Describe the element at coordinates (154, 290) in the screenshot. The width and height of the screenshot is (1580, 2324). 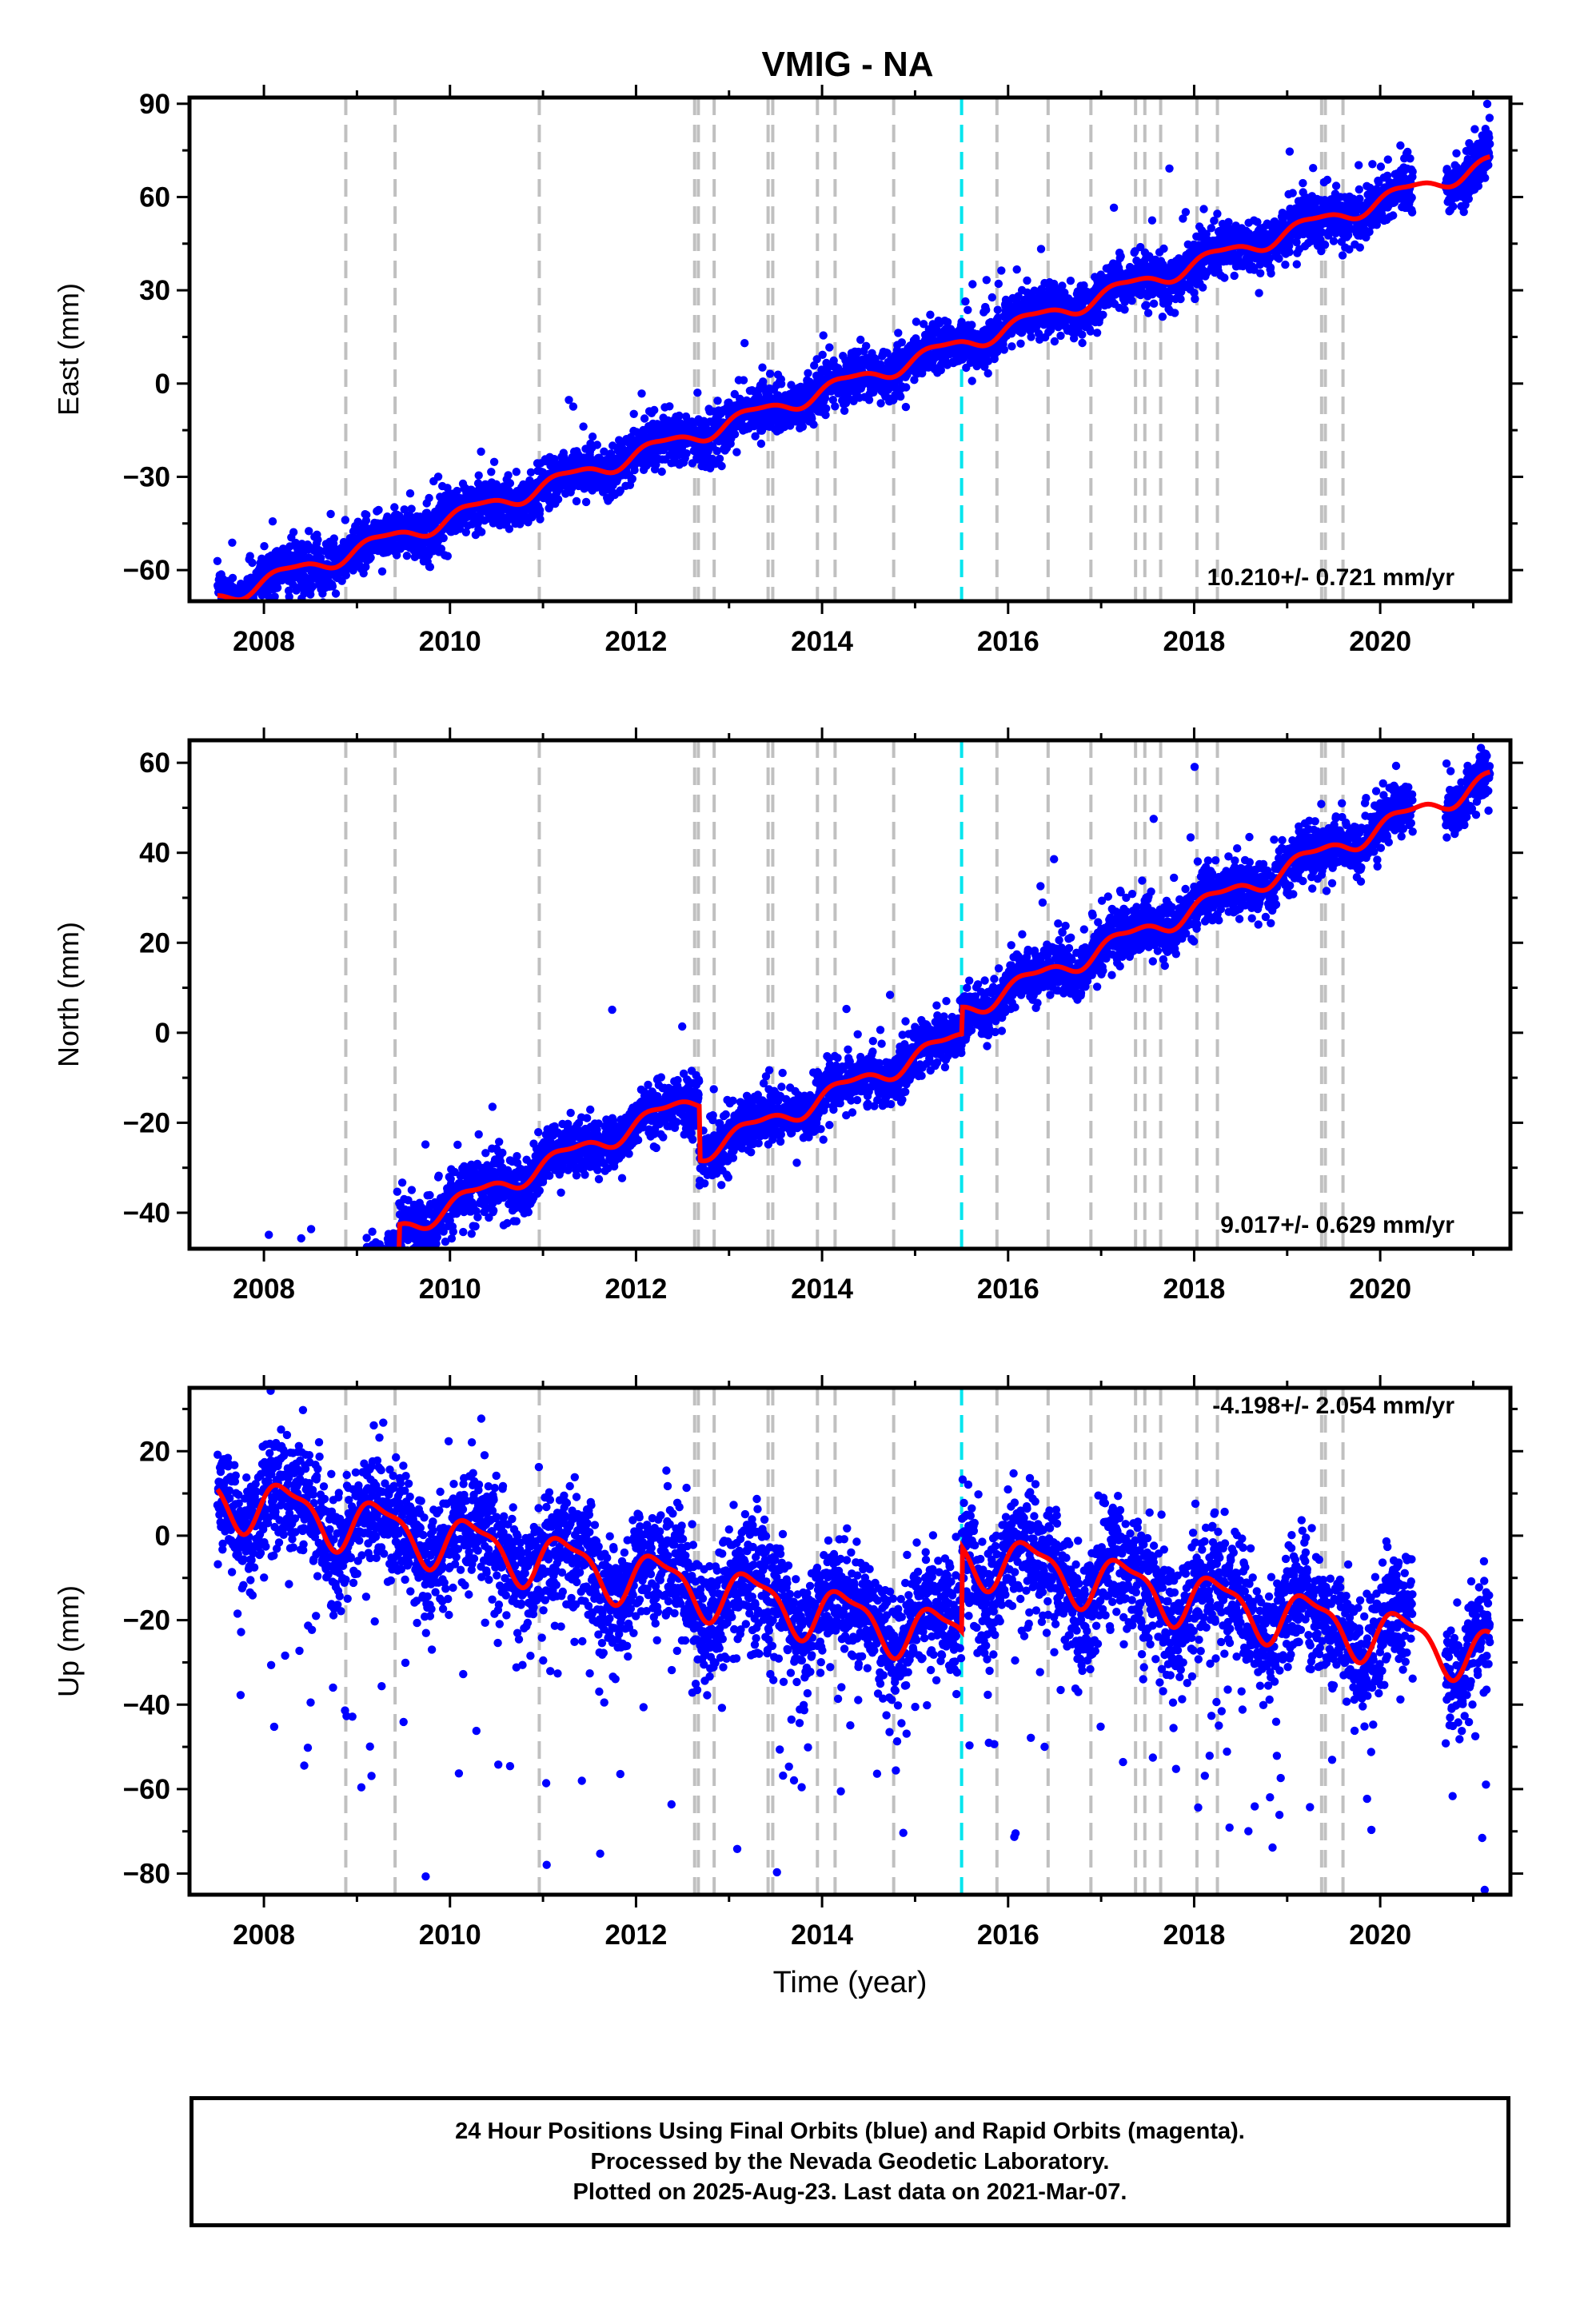
I see `y-tick-label: 30` at that location.